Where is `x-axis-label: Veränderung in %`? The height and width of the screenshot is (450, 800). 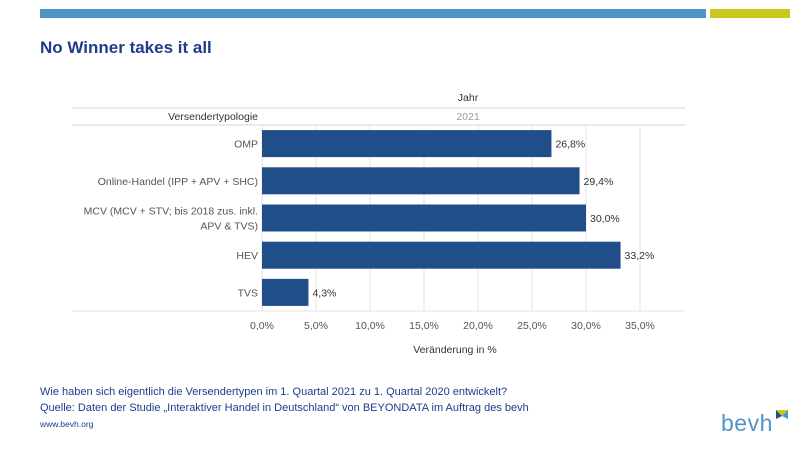 x-axis-label: Veränderung in % is located at coordinates (454, 350).